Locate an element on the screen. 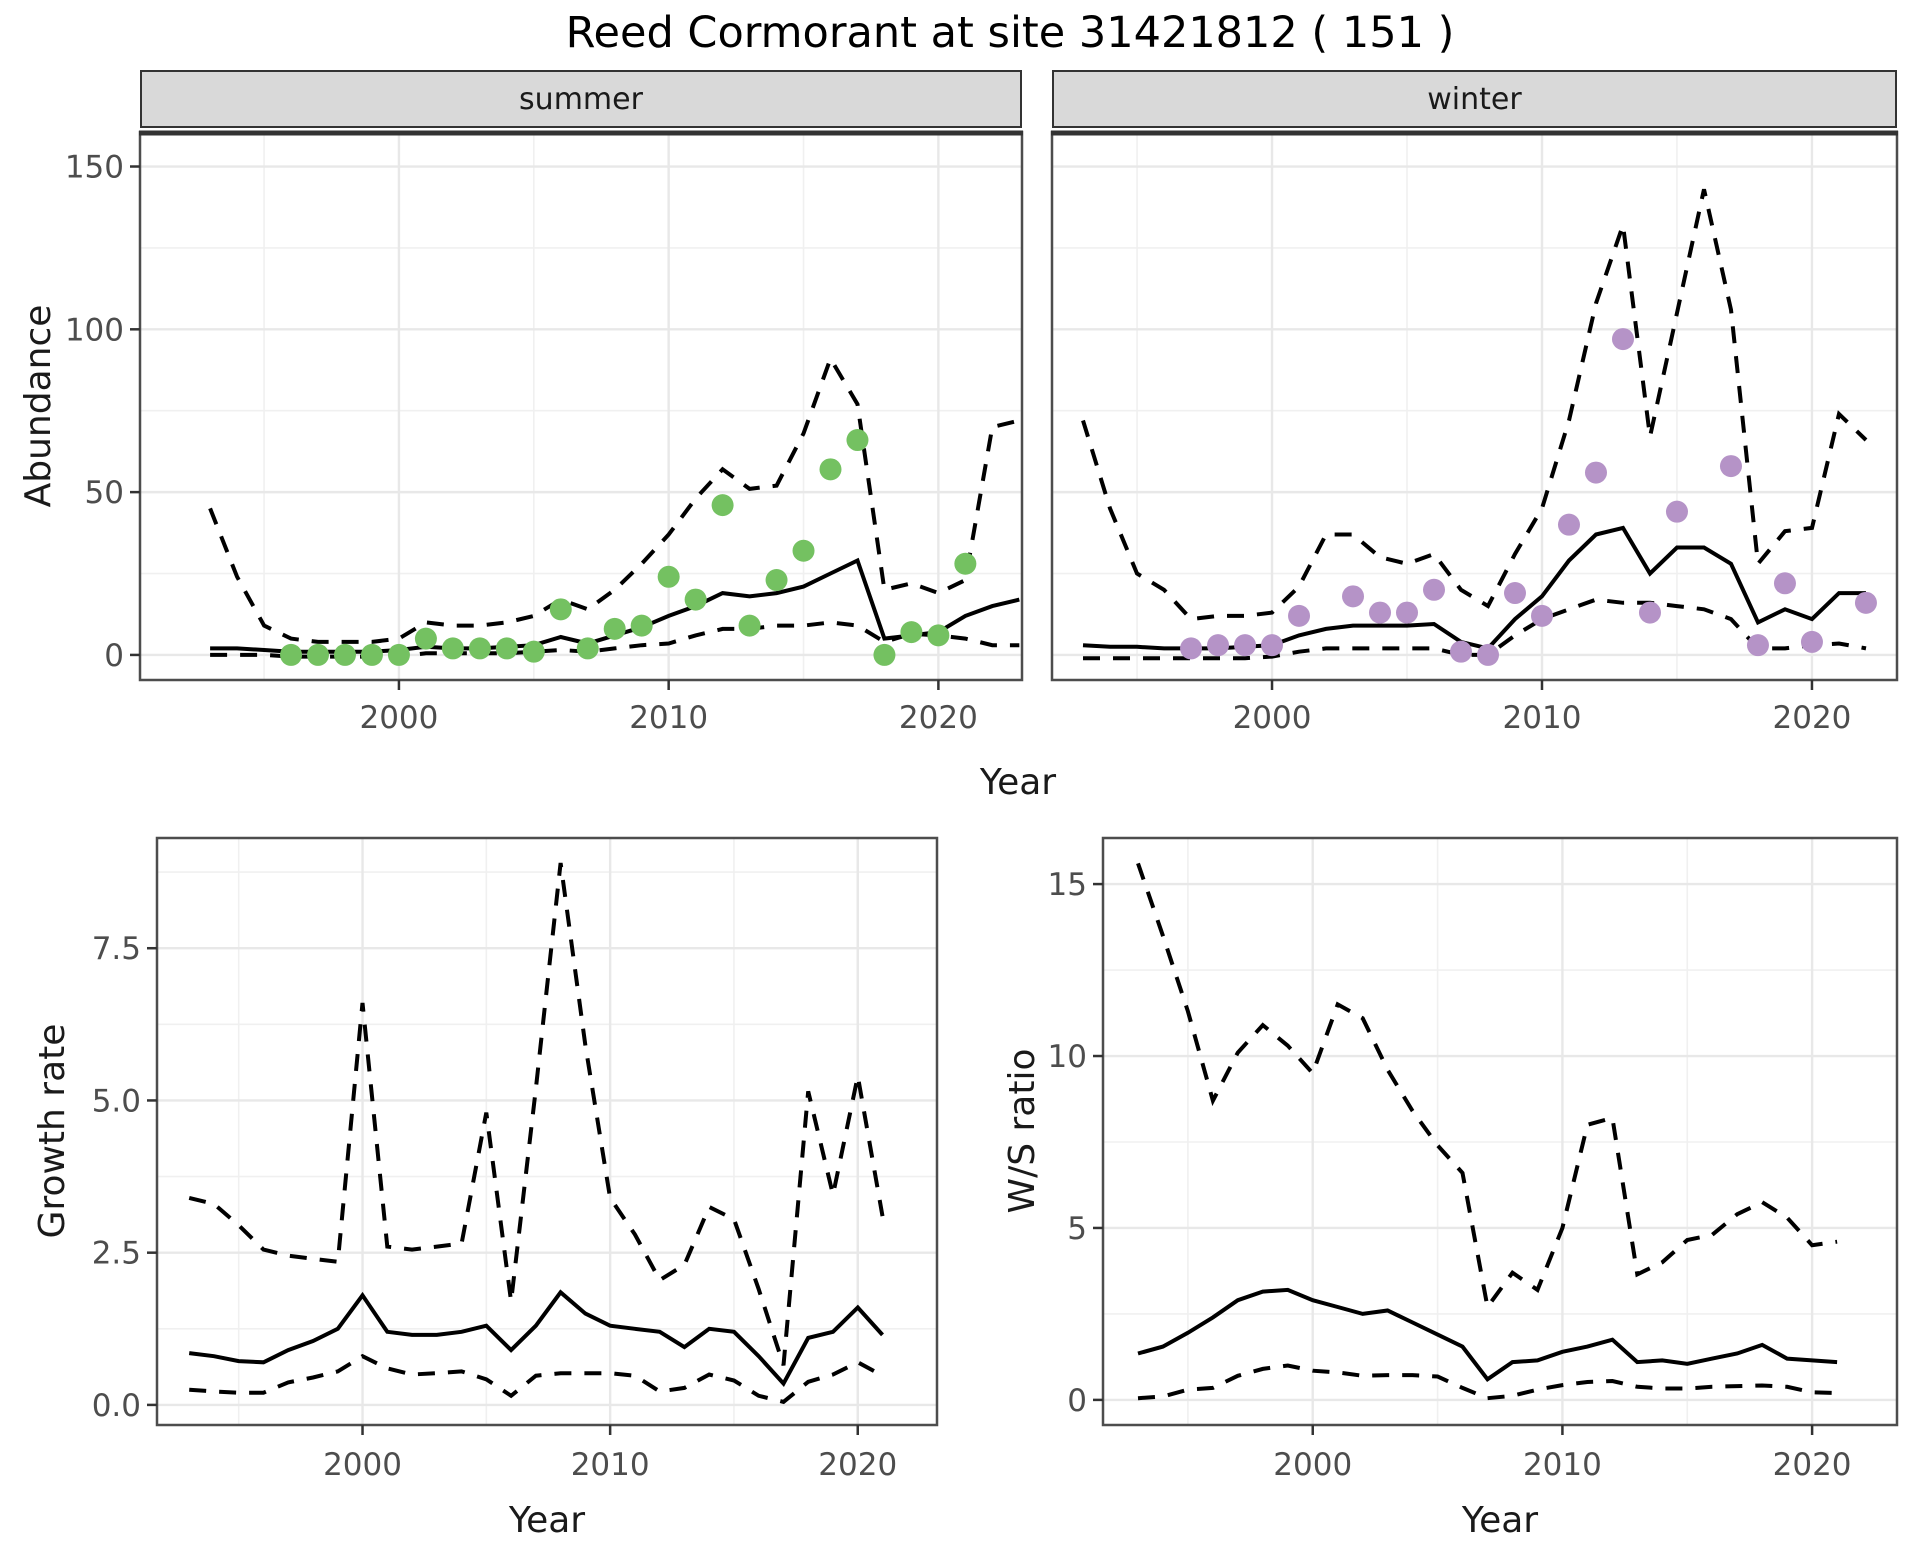 The width and height of the screenshot is (1920, 1560). facet-strip-summer-label: summer is located at coordinates (581, 99).